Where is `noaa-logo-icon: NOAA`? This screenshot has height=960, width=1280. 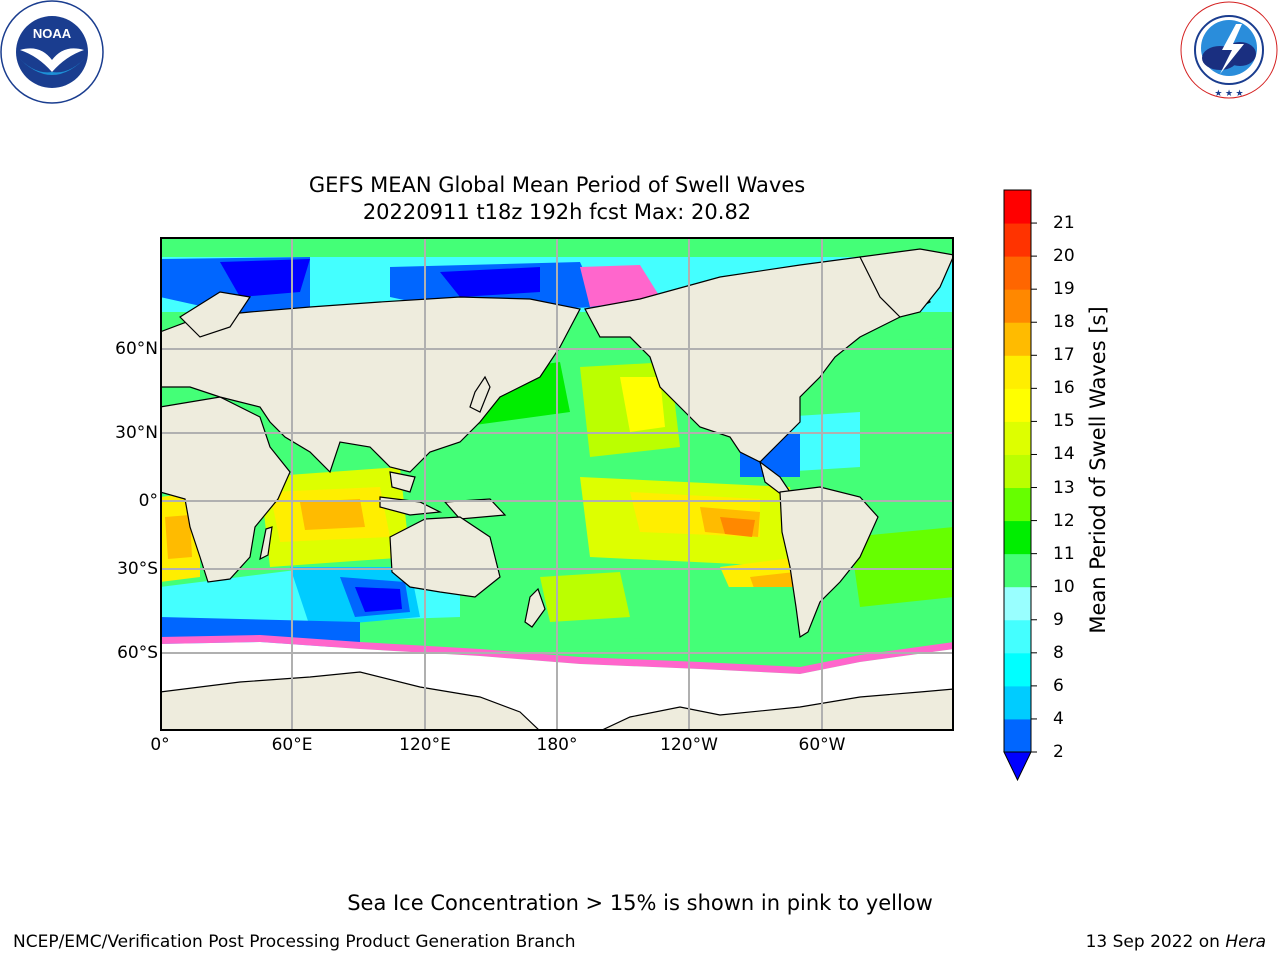
noaa-logo-icon: NOAA is located at coordinates (52, 52).